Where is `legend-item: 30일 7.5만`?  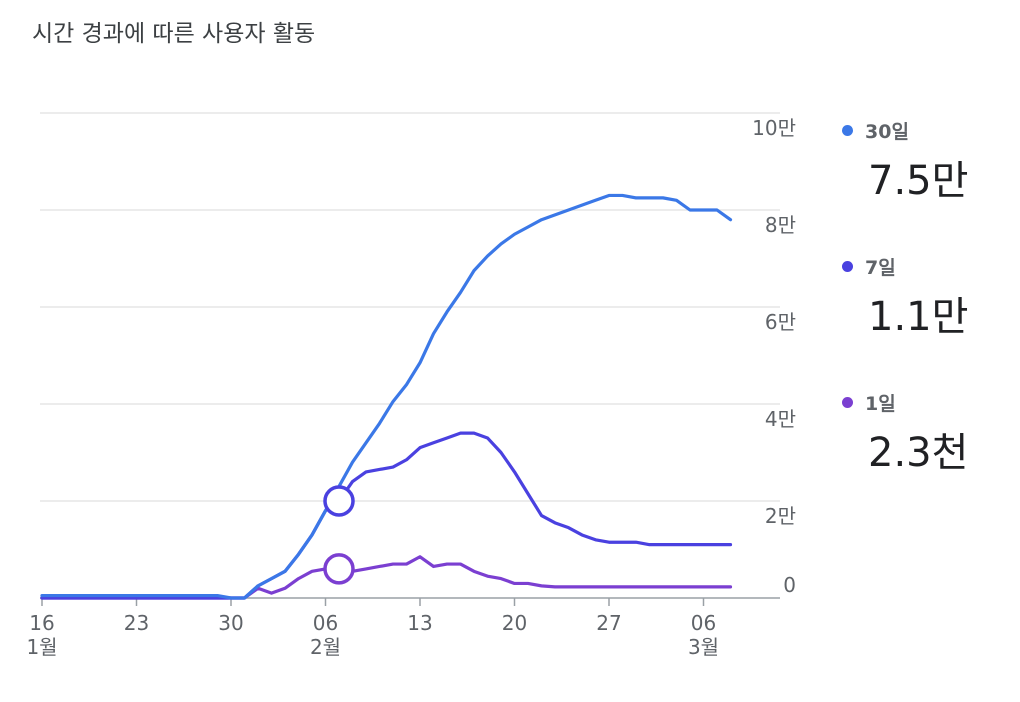 legend-item: 30일 7.5만 is located at coordinates (905, 161).